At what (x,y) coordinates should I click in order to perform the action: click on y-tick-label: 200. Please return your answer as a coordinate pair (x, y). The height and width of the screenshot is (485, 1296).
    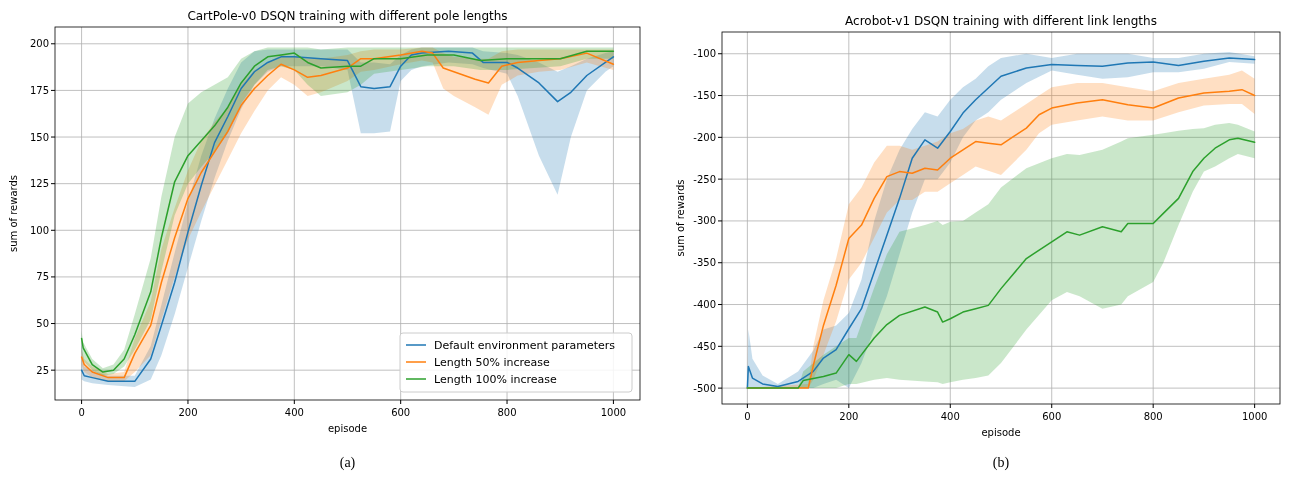
    Looking at the image, I should click on (39, 44).